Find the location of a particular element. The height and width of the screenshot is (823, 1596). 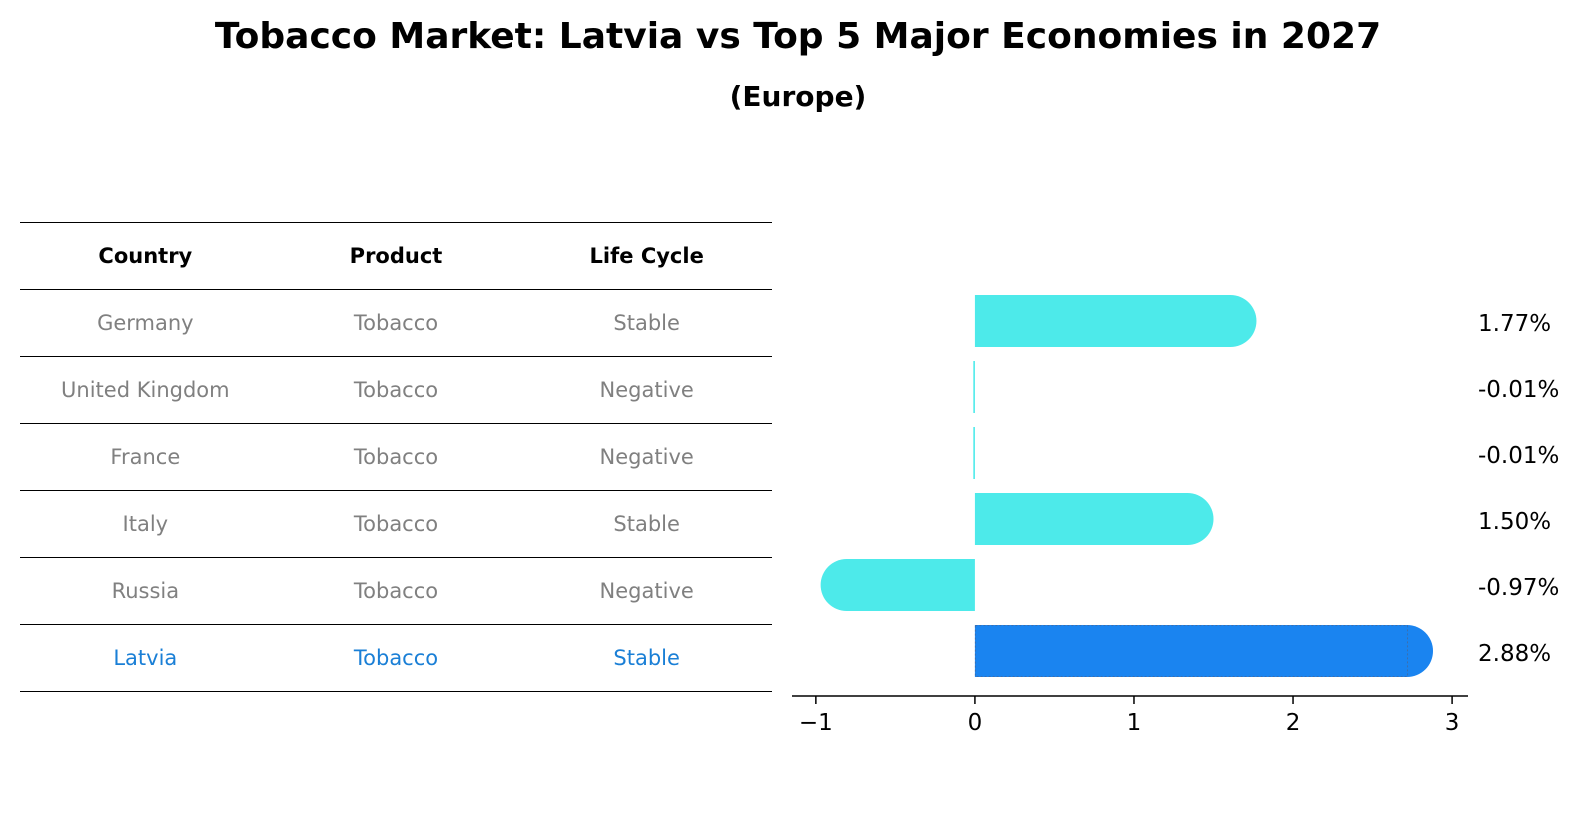

table-row: Italy Tobacco Stable is located at coordinates (396, 523).